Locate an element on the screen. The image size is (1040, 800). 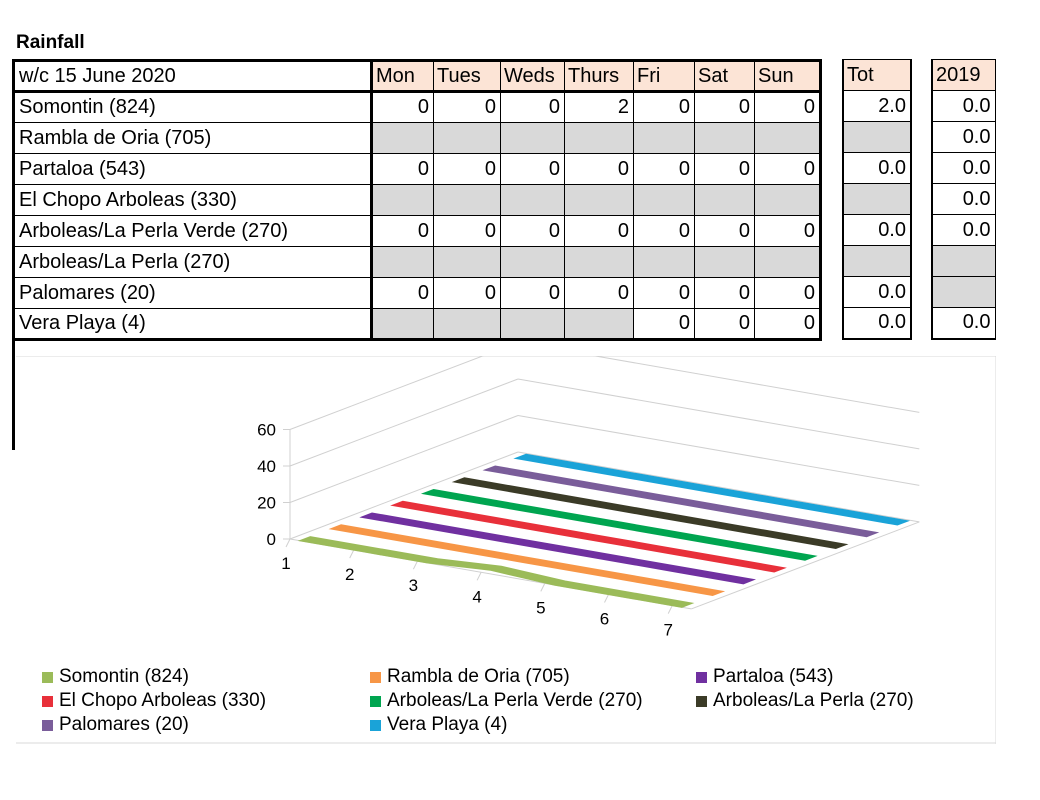
year-2019-cell is located at coordinates (963, 261).